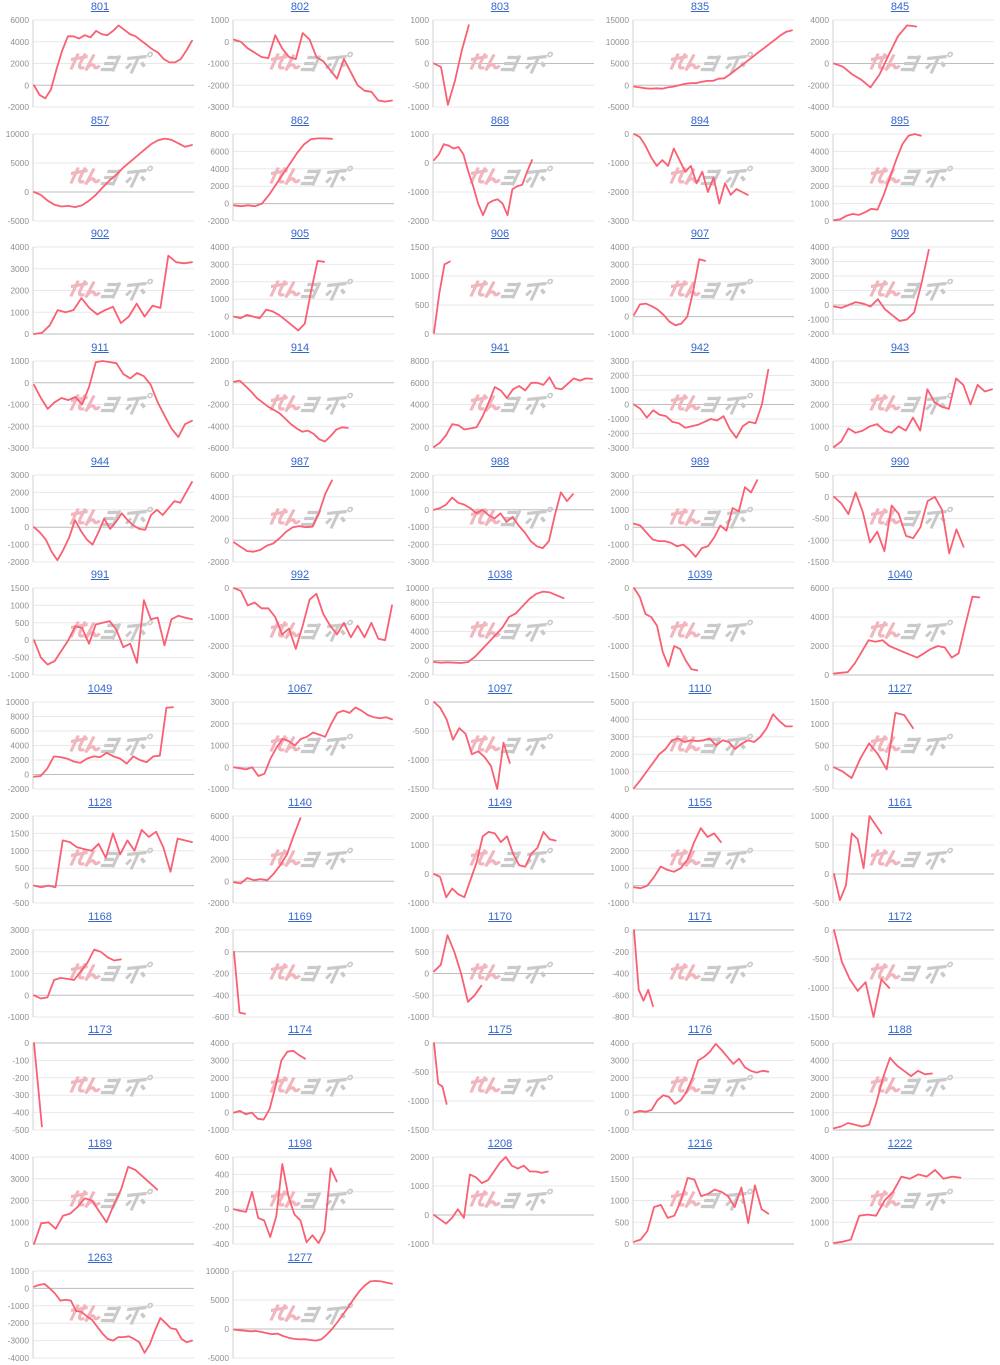 This screenshot has width=1000, height=1365. Describe the element at coordinates (902, 745) in the screenshot. I see `mini-line-chart-1127: 1500 1000 500 0 -500` at that location.